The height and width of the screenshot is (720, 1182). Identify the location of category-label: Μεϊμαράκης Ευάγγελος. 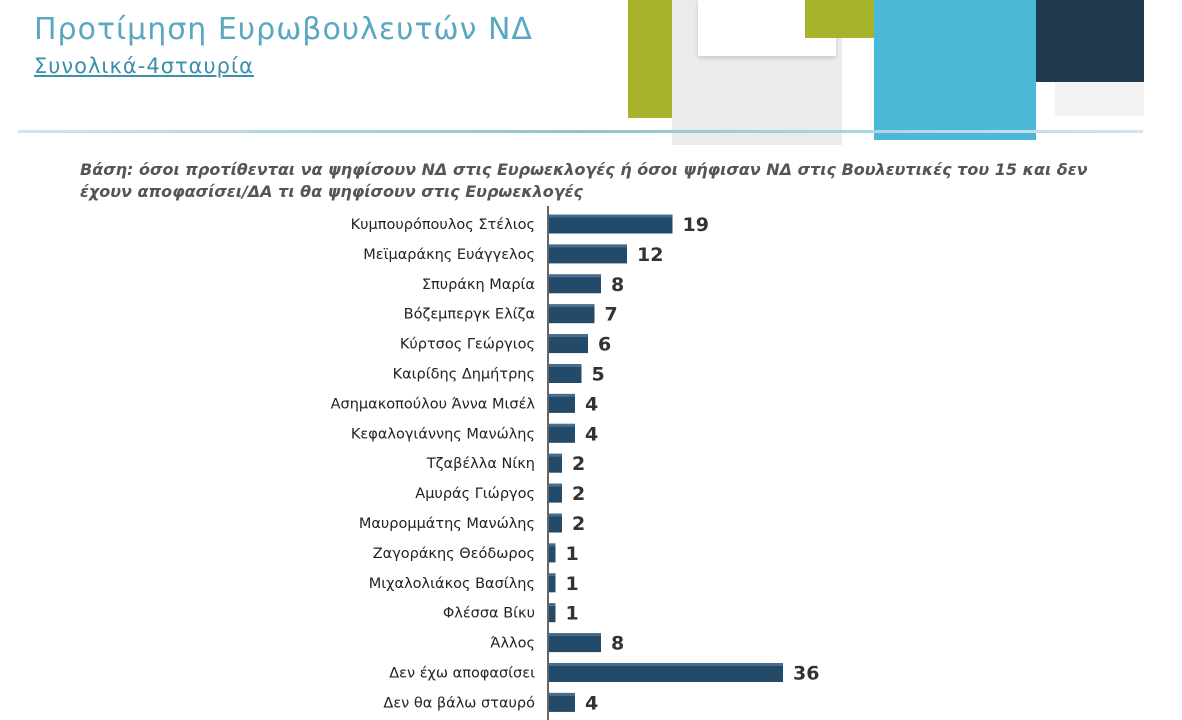
(449, 255).